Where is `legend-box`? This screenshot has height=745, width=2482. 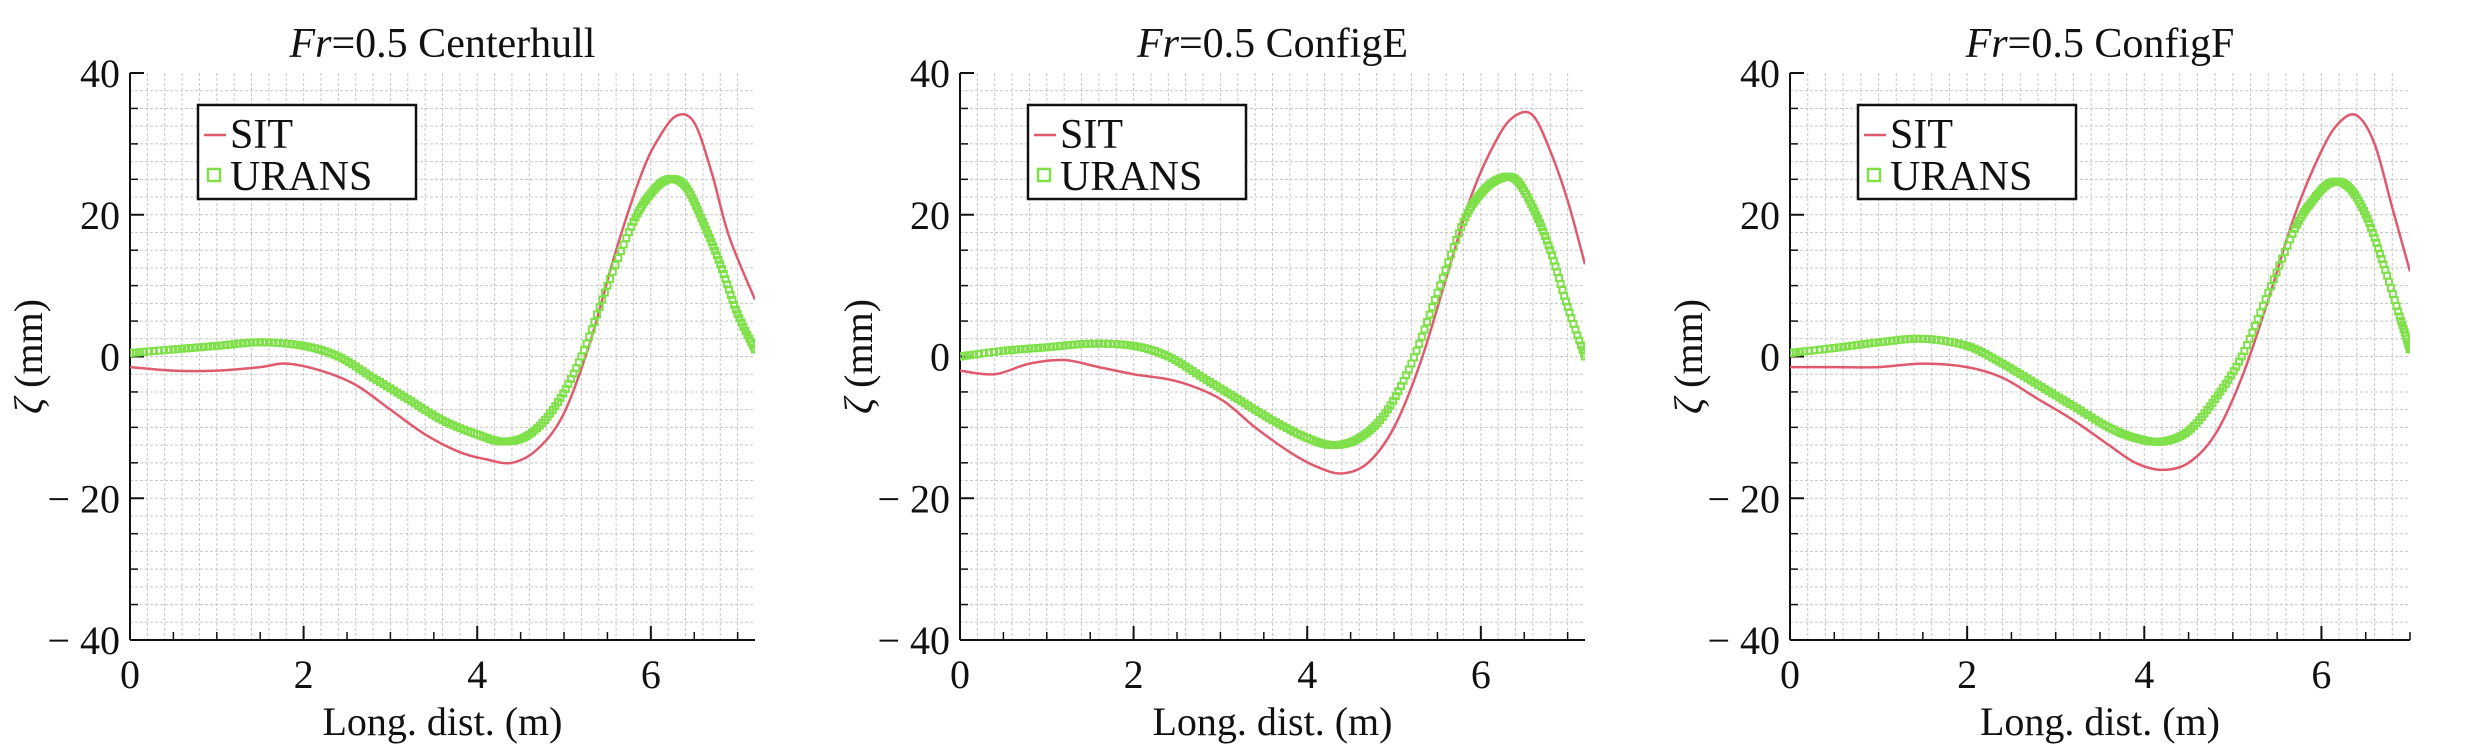
legend-box is located at coordinates (1967, 152).